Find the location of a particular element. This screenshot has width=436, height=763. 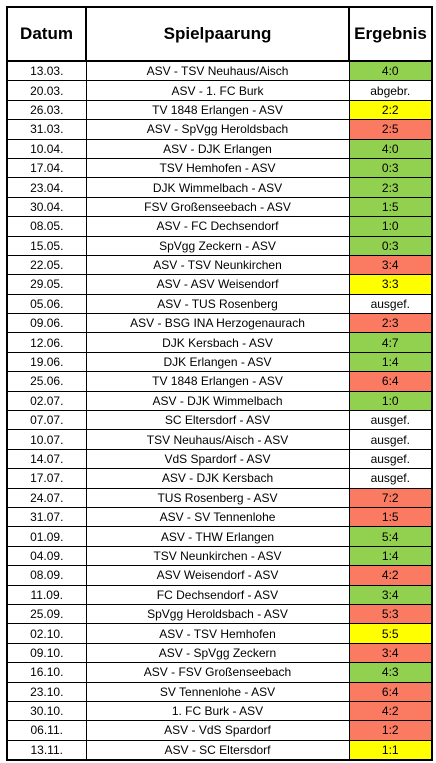

match-cell: ASV - FC Dechsendorf is located at coordinates (217, 226).